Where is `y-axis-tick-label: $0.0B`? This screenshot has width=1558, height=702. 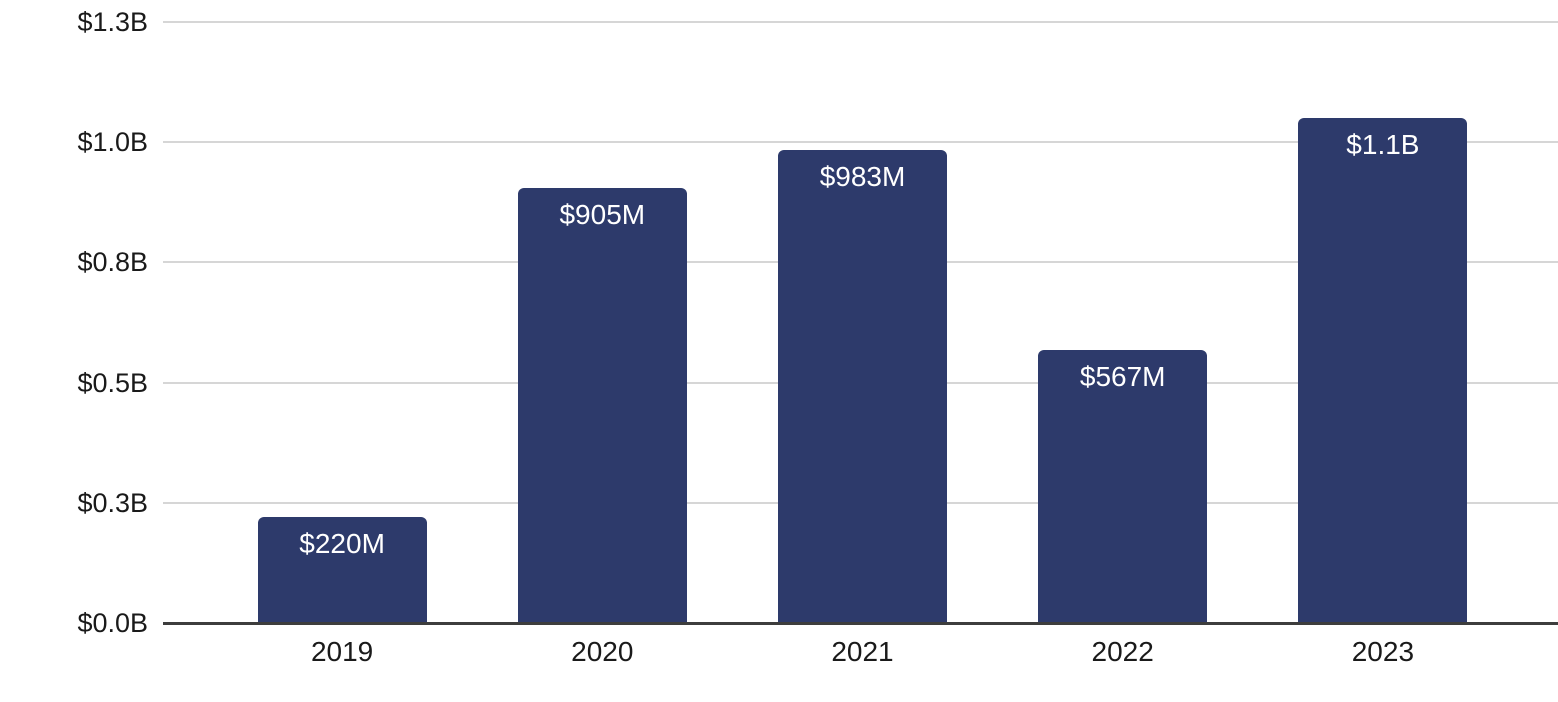
y-axis-tick-label: $0.0B is located at coordinates (112, 623).